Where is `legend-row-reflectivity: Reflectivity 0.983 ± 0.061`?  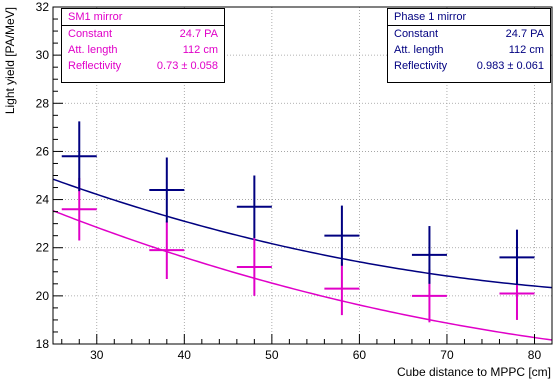
legend-row-reflectivity: Reflectivity 0.983 ± 0.061 is located at coordinates (469, 66).